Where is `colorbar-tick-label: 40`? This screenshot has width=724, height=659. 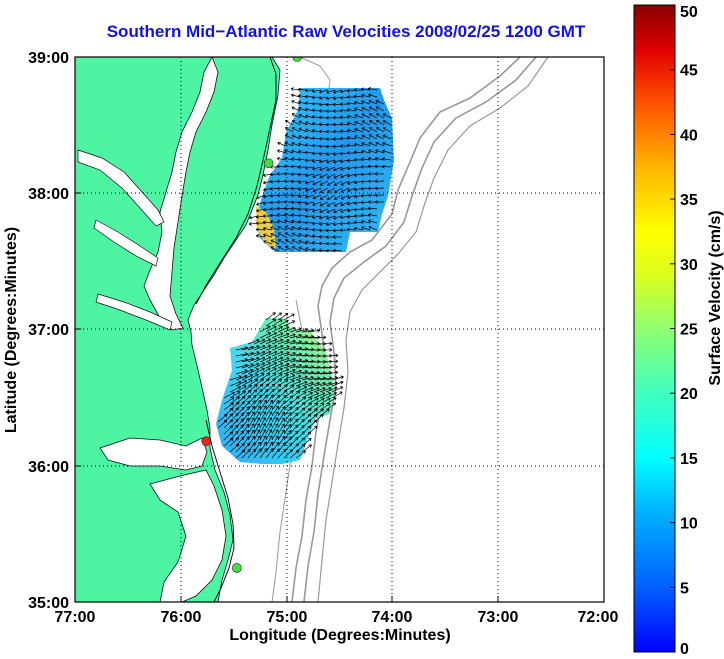
colorbar-tick-label: 40 is located at coordinates (689, 135).